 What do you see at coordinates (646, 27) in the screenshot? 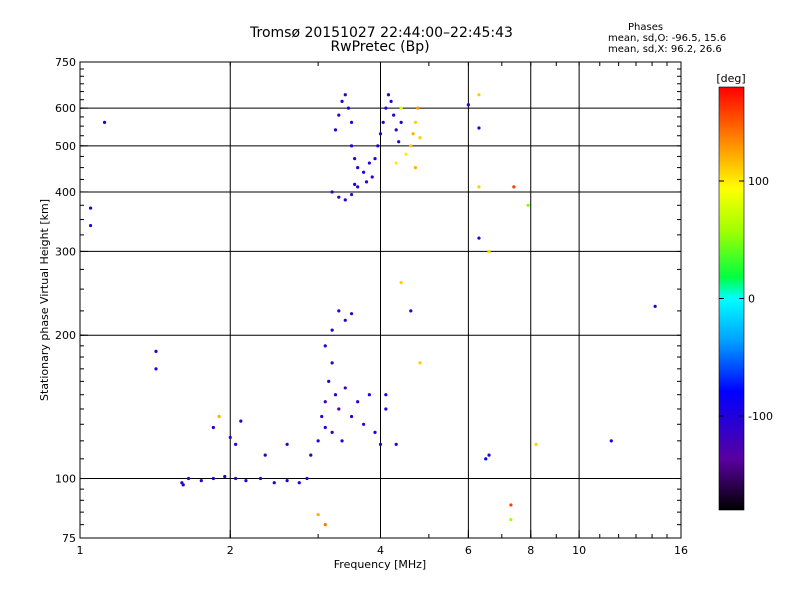
I see `phase-stats-title: Phases` at bounding box center [646, 27].